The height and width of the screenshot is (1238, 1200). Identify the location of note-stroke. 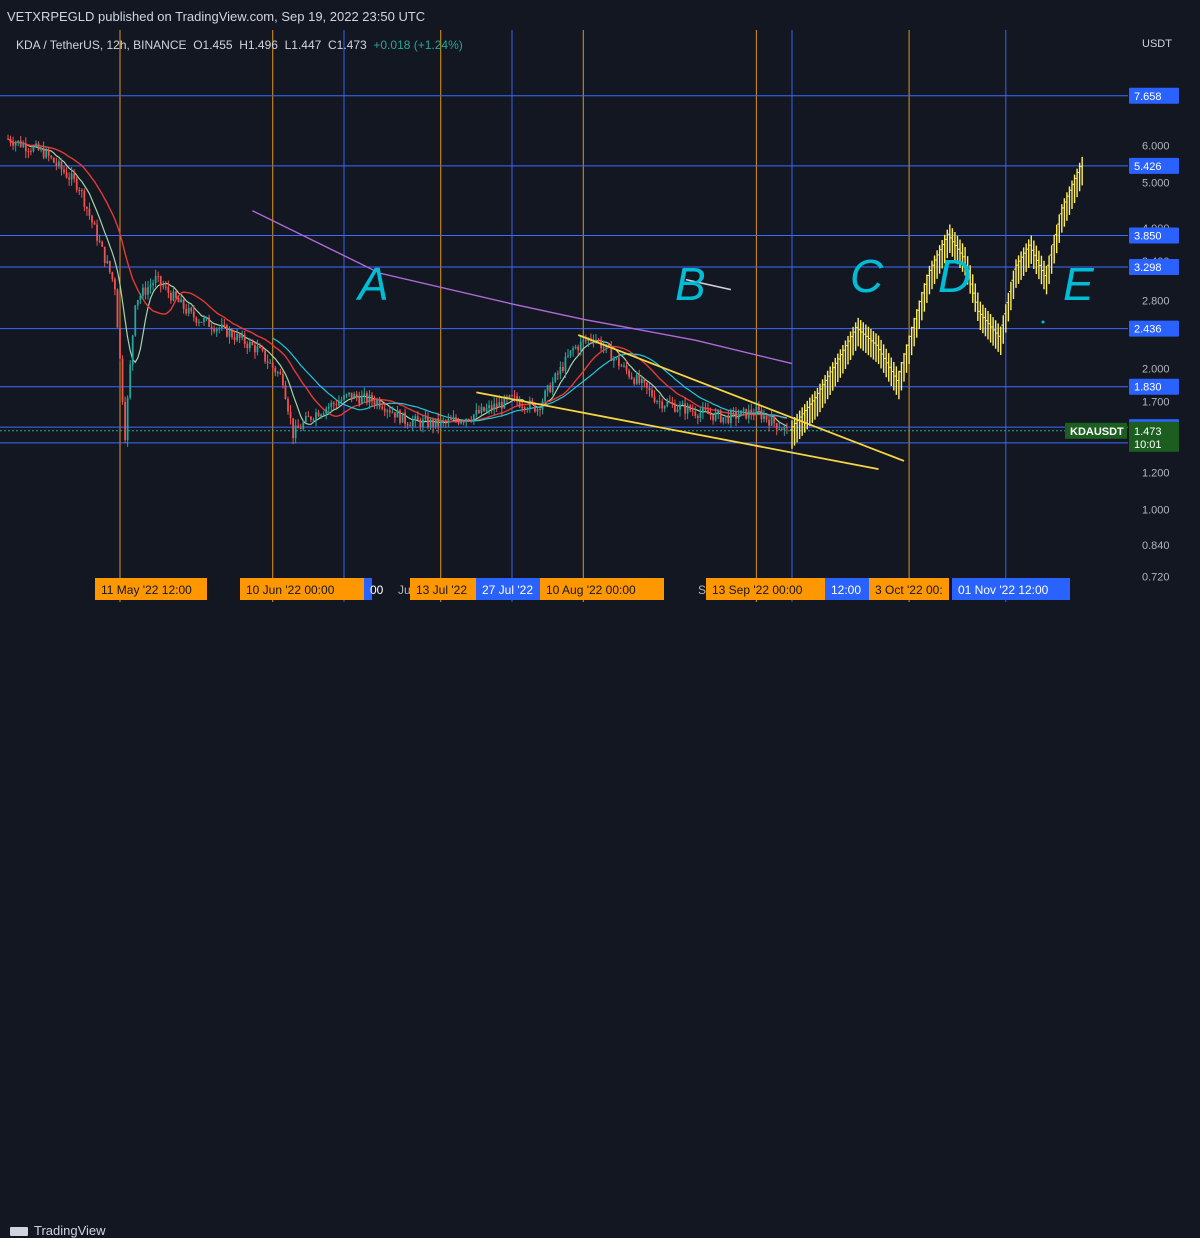
(708, 284).